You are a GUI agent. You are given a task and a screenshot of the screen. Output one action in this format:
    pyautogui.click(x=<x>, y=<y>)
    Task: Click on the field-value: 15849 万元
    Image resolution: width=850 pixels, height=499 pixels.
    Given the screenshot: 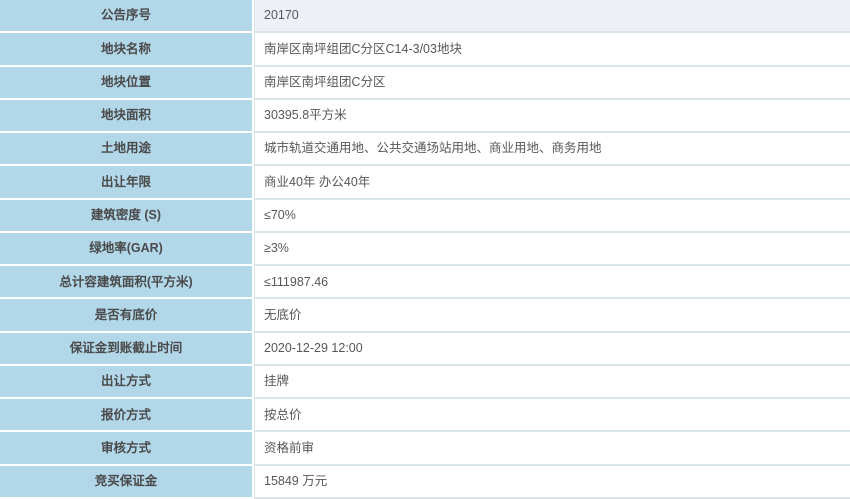 What is the action you would take?
    pyautogui.click(x=552, y=482)
    